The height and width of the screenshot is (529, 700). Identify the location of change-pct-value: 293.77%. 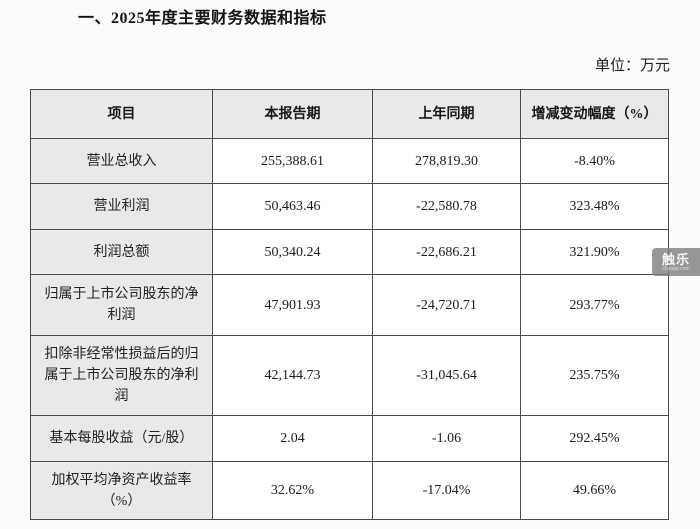
(594, 305).